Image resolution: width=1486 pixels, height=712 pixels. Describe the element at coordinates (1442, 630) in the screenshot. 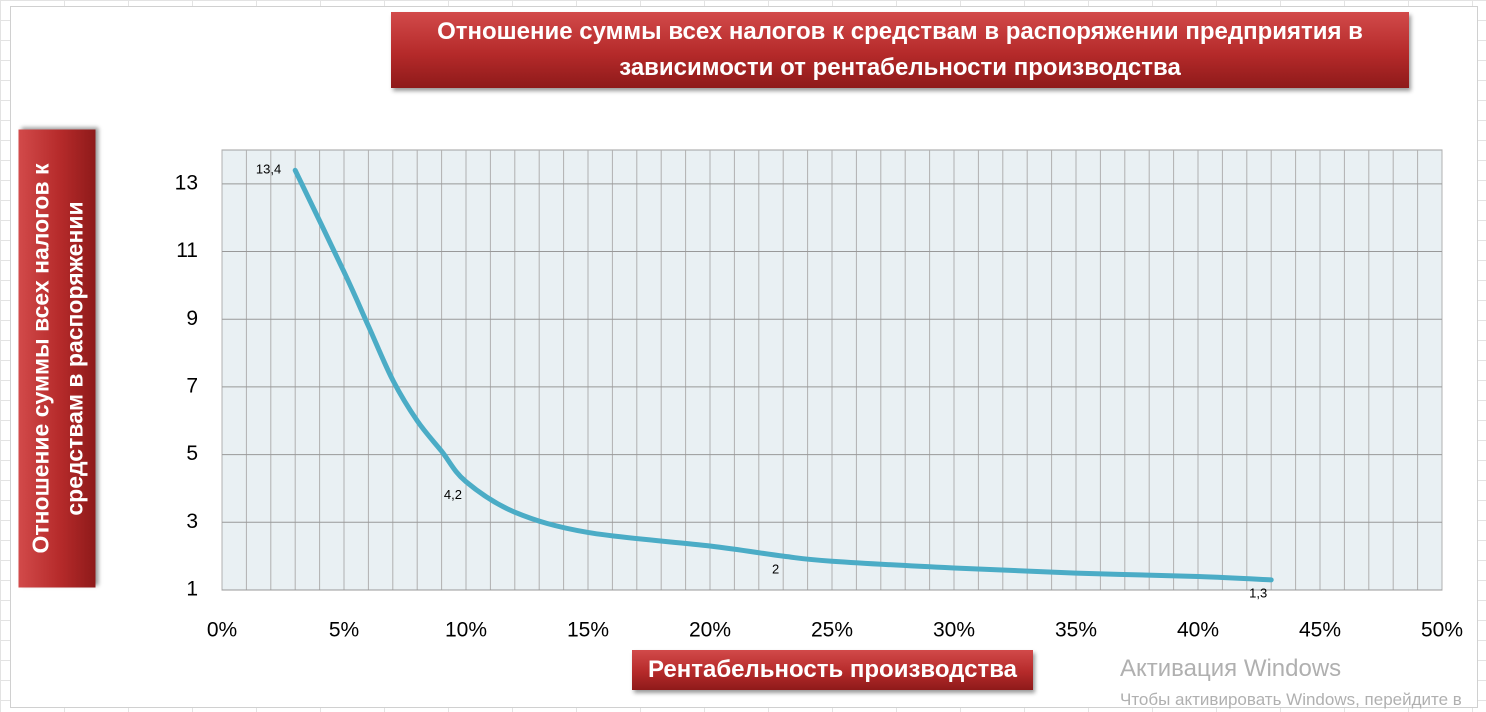

I see `x-tick-label: 50%` at that location.